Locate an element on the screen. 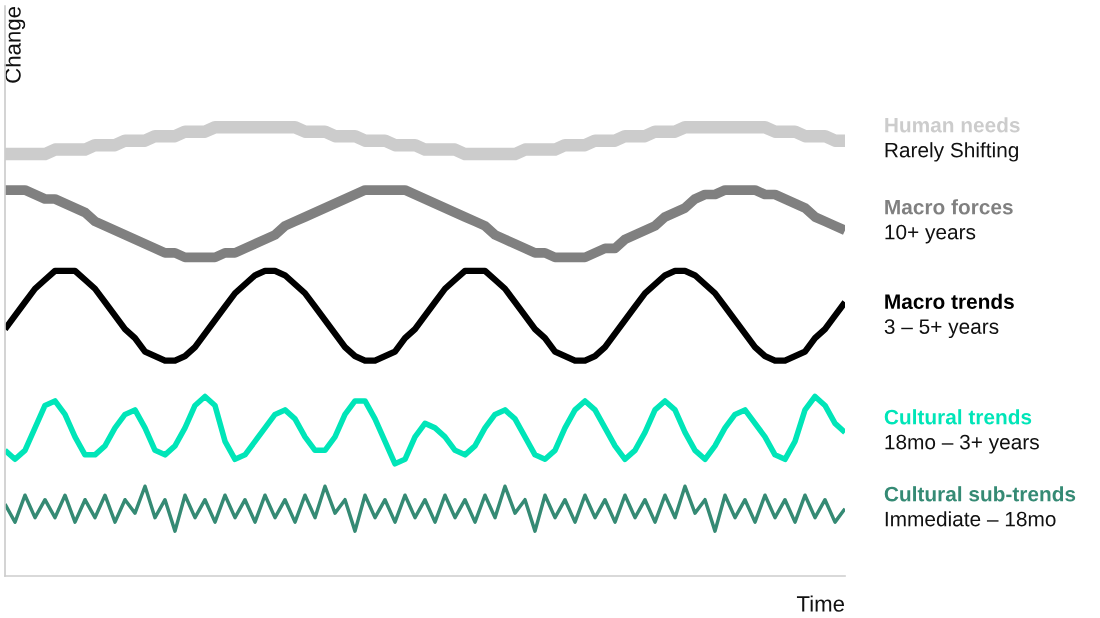 This screenshot has height=618, width=1100. text: 18mo – 3+ years is located at coordinates (962, 444).